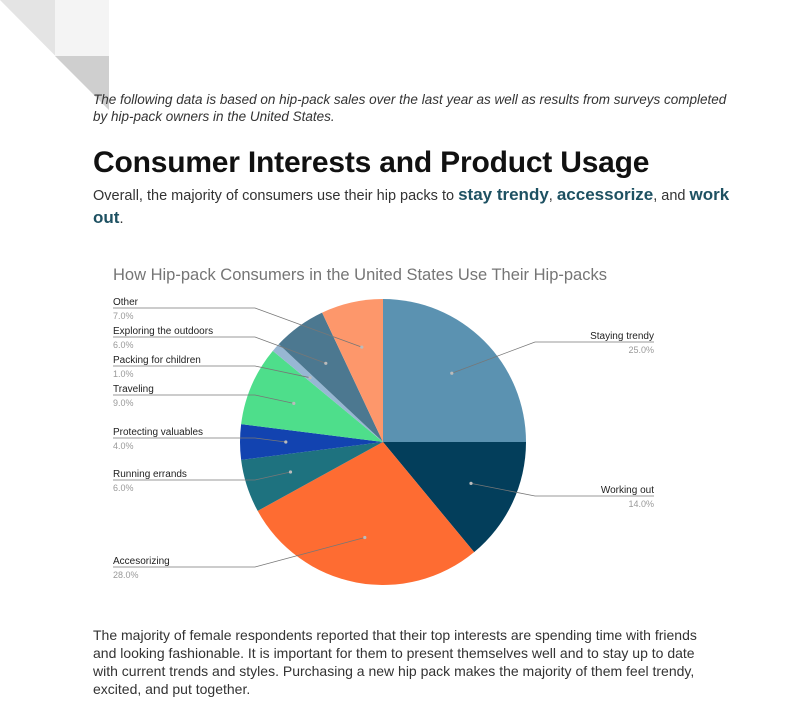 This screenshot has height=703, width=809. I want to click on slice-percent-label: 25.0%, so click(641, 350).